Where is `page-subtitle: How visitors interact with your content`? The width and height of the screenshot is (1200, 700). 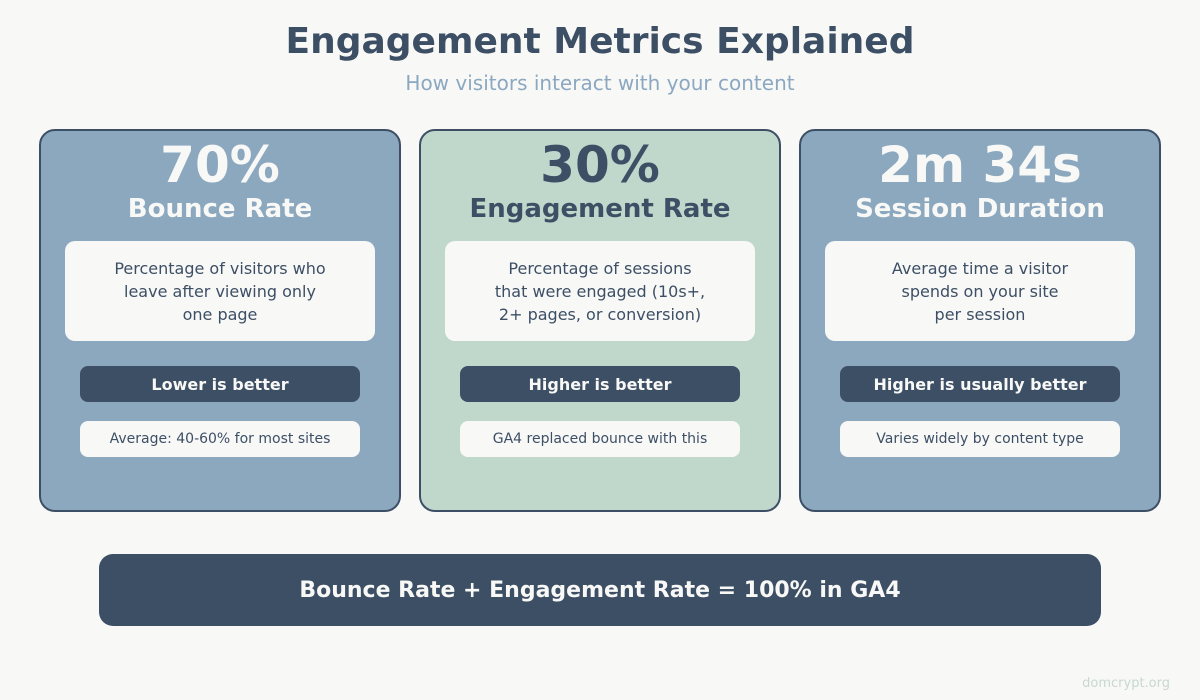 page-subtitle: How visitors interact with your content is located at coordinates (600, 83).